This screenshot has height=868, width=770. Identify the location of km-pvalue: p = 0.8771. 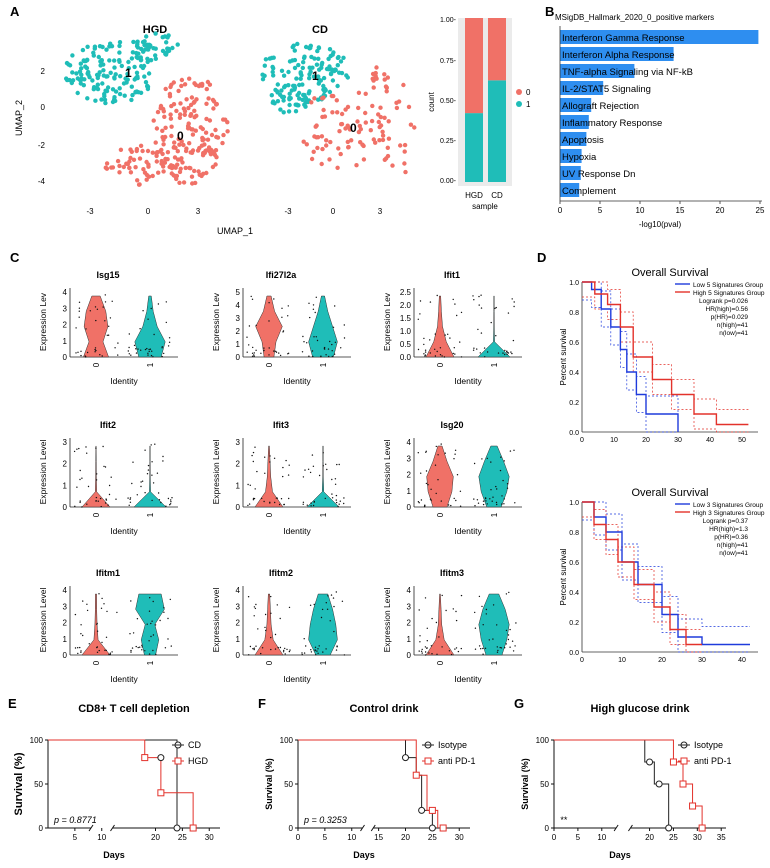
(75, 820).